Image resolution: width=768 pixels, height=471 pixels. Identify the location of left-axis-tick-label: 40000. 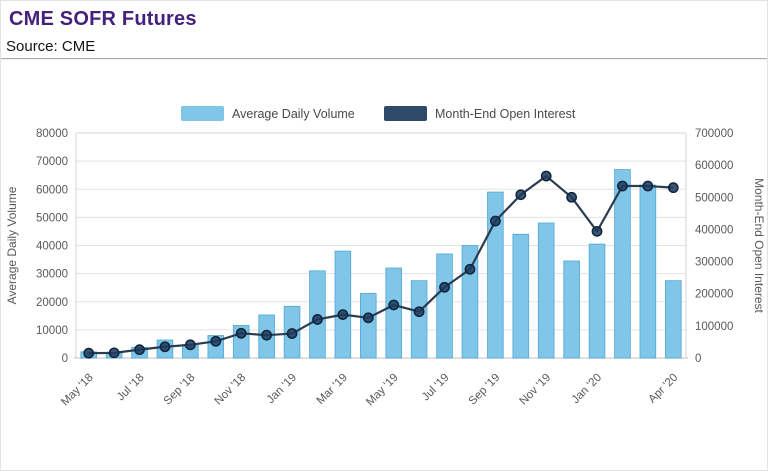
(52, 247).